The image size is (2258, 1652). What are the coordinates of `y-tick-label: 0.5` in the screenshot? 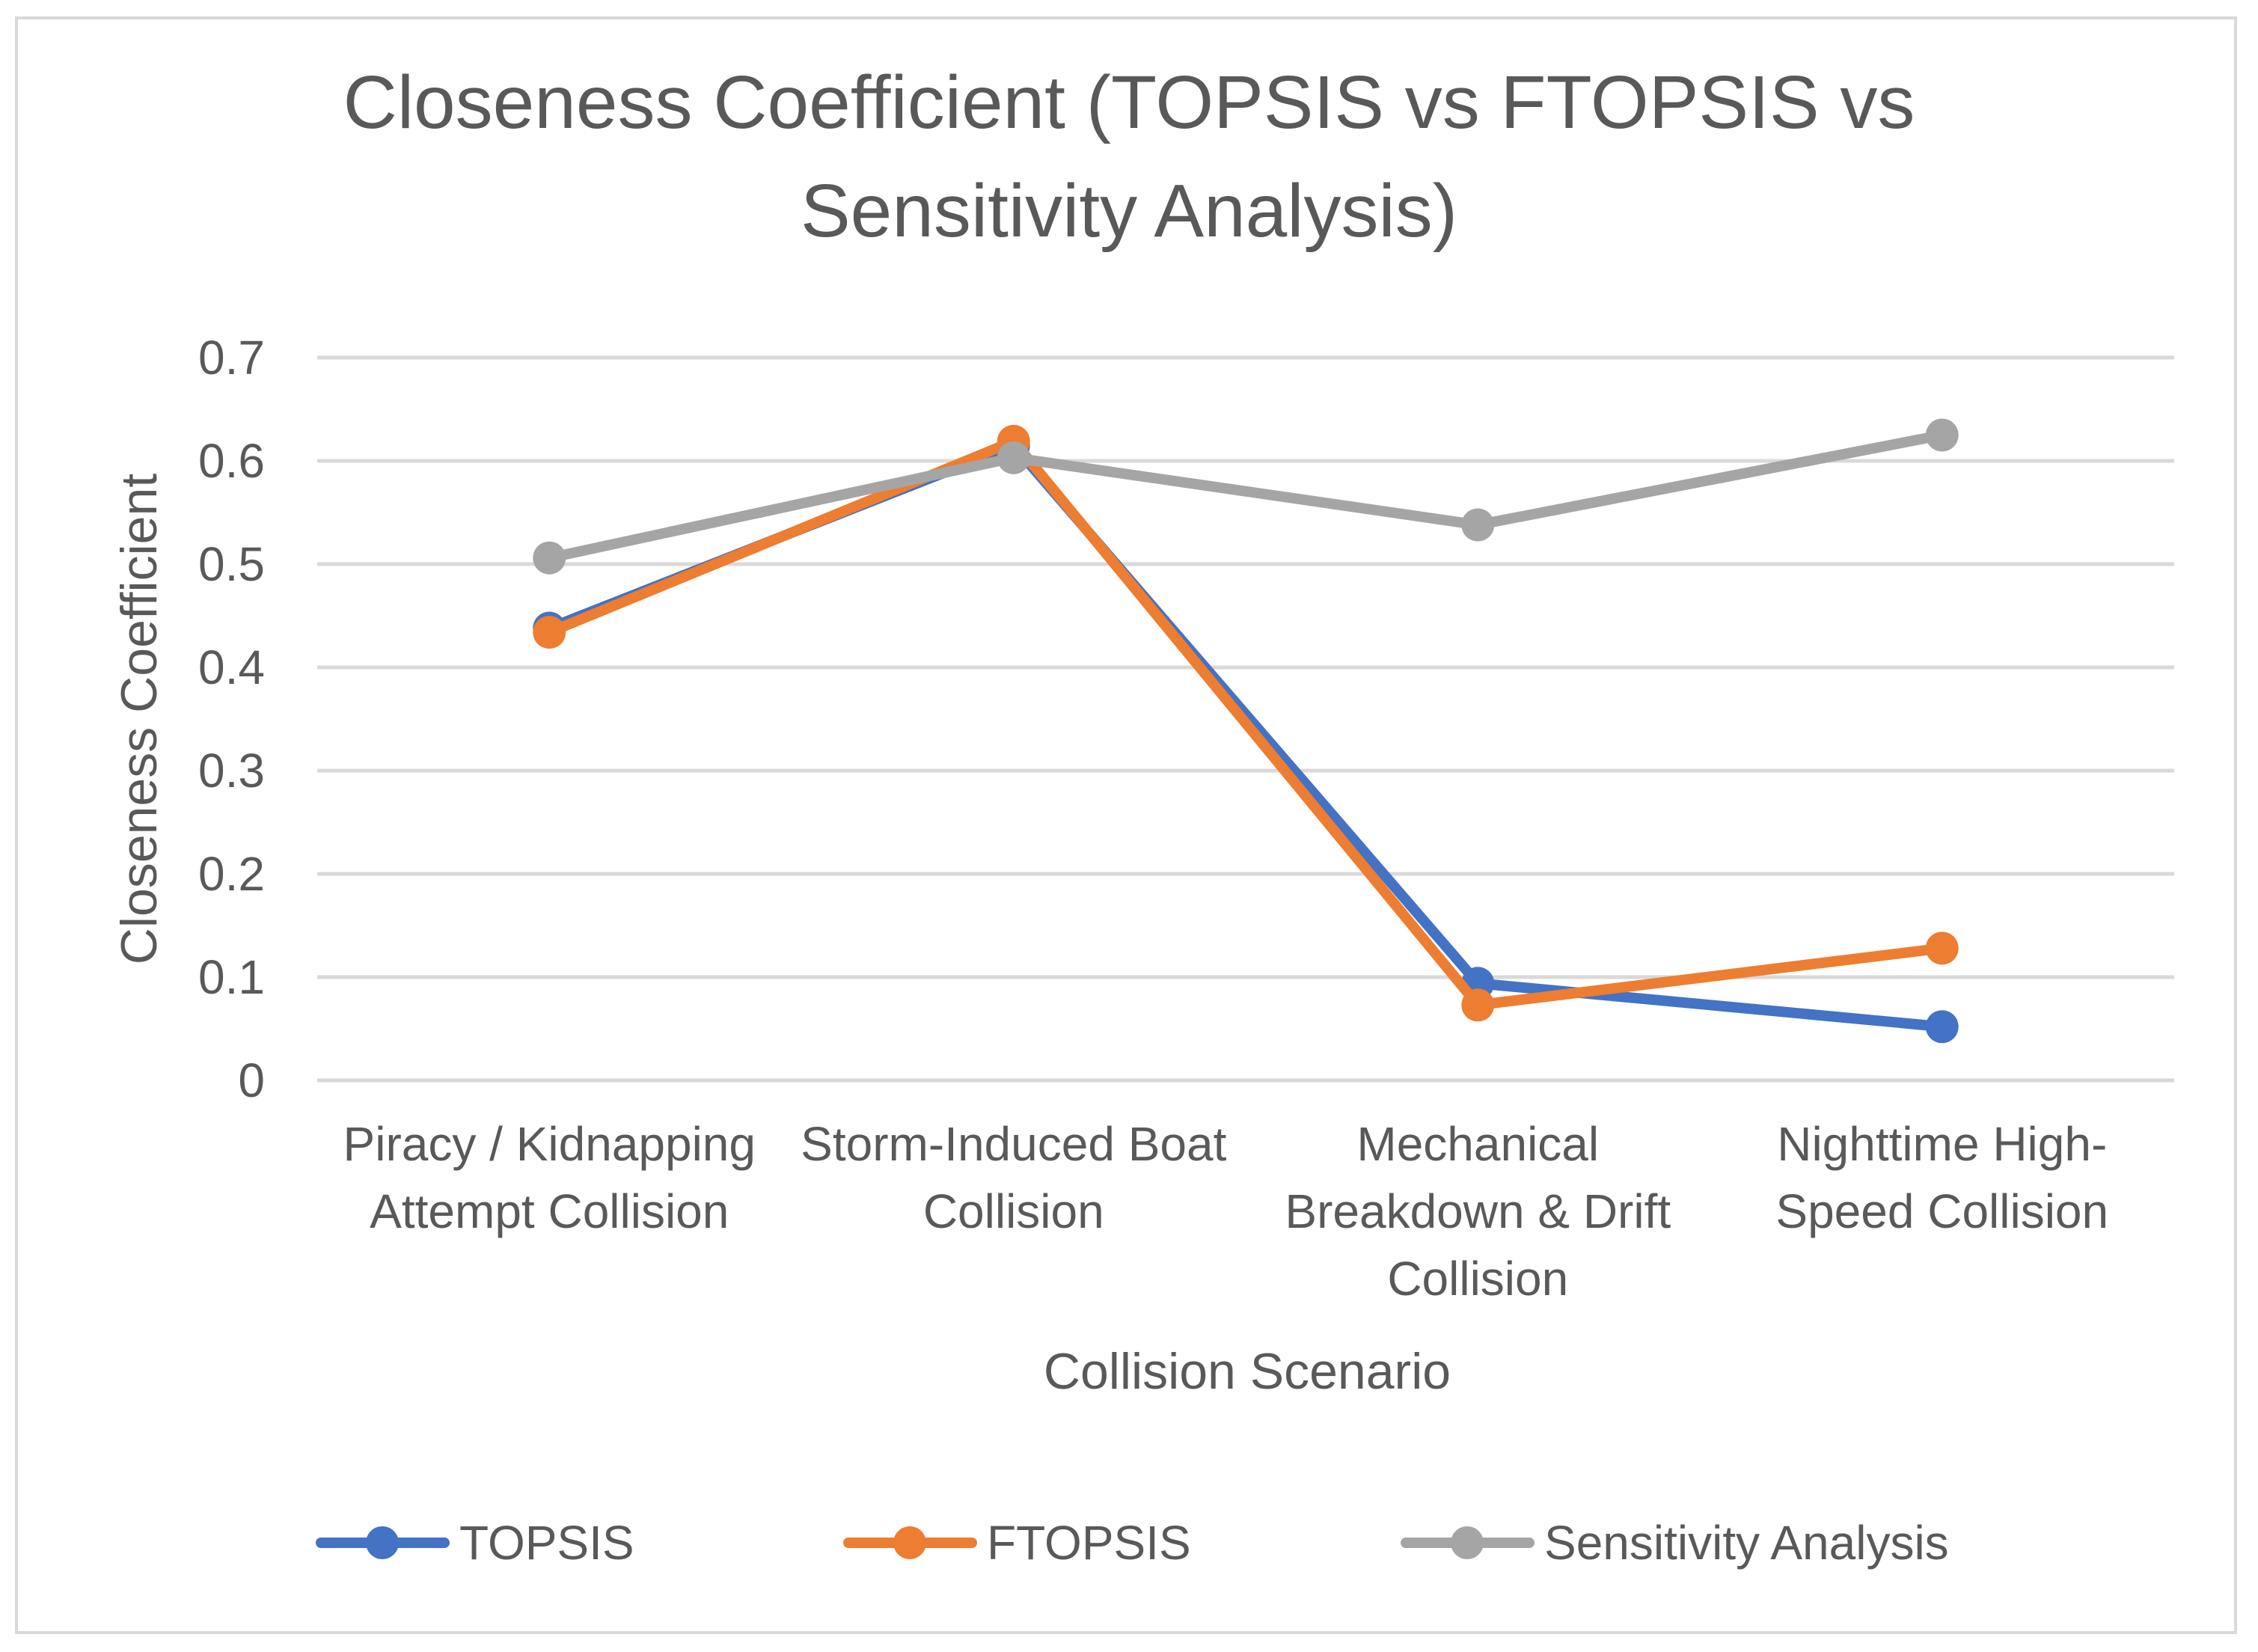 It's located at (231, 564).